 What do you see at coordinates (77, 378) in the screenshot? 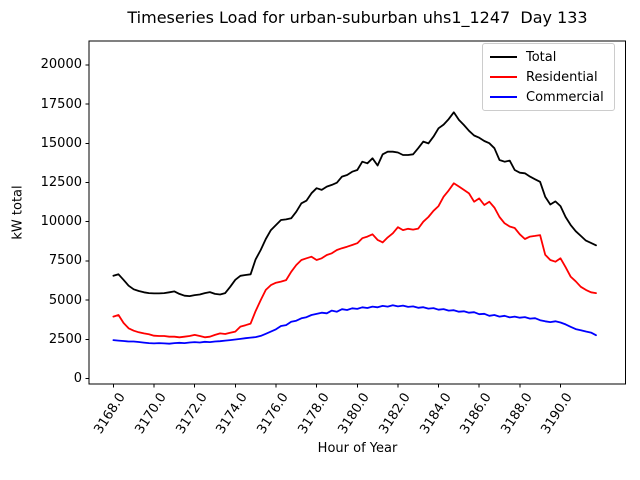
I see `y-tick-label: 0` at bounding box center [77, 378].